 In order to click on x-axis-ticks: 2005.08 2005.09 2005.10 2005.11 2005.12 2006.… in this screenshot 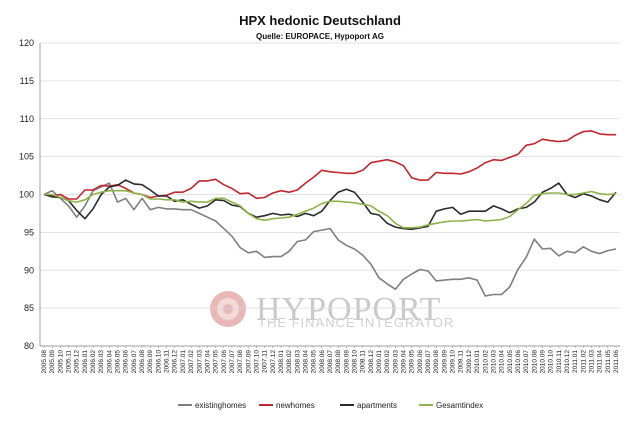, I will do `click(330, 360)`.